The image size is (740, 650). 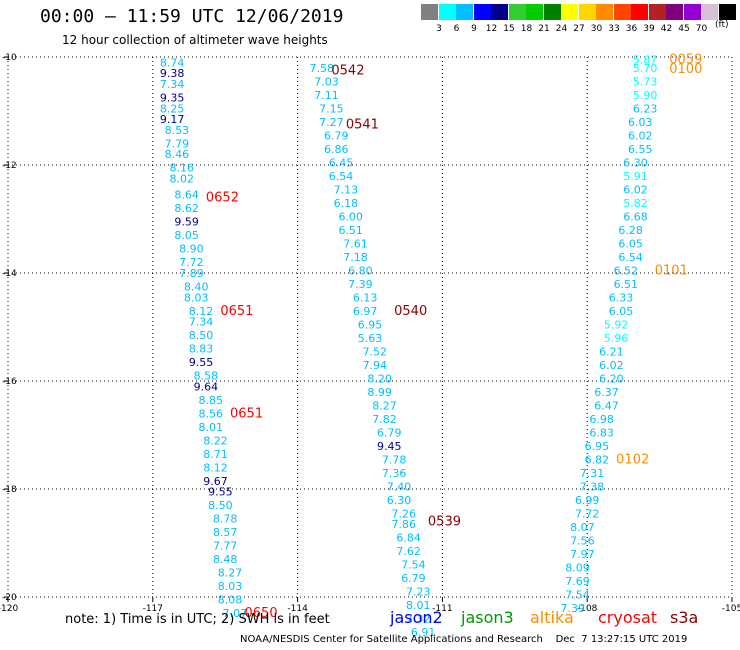 I want to click on scale-label: 21, so click(x=544, y=29).